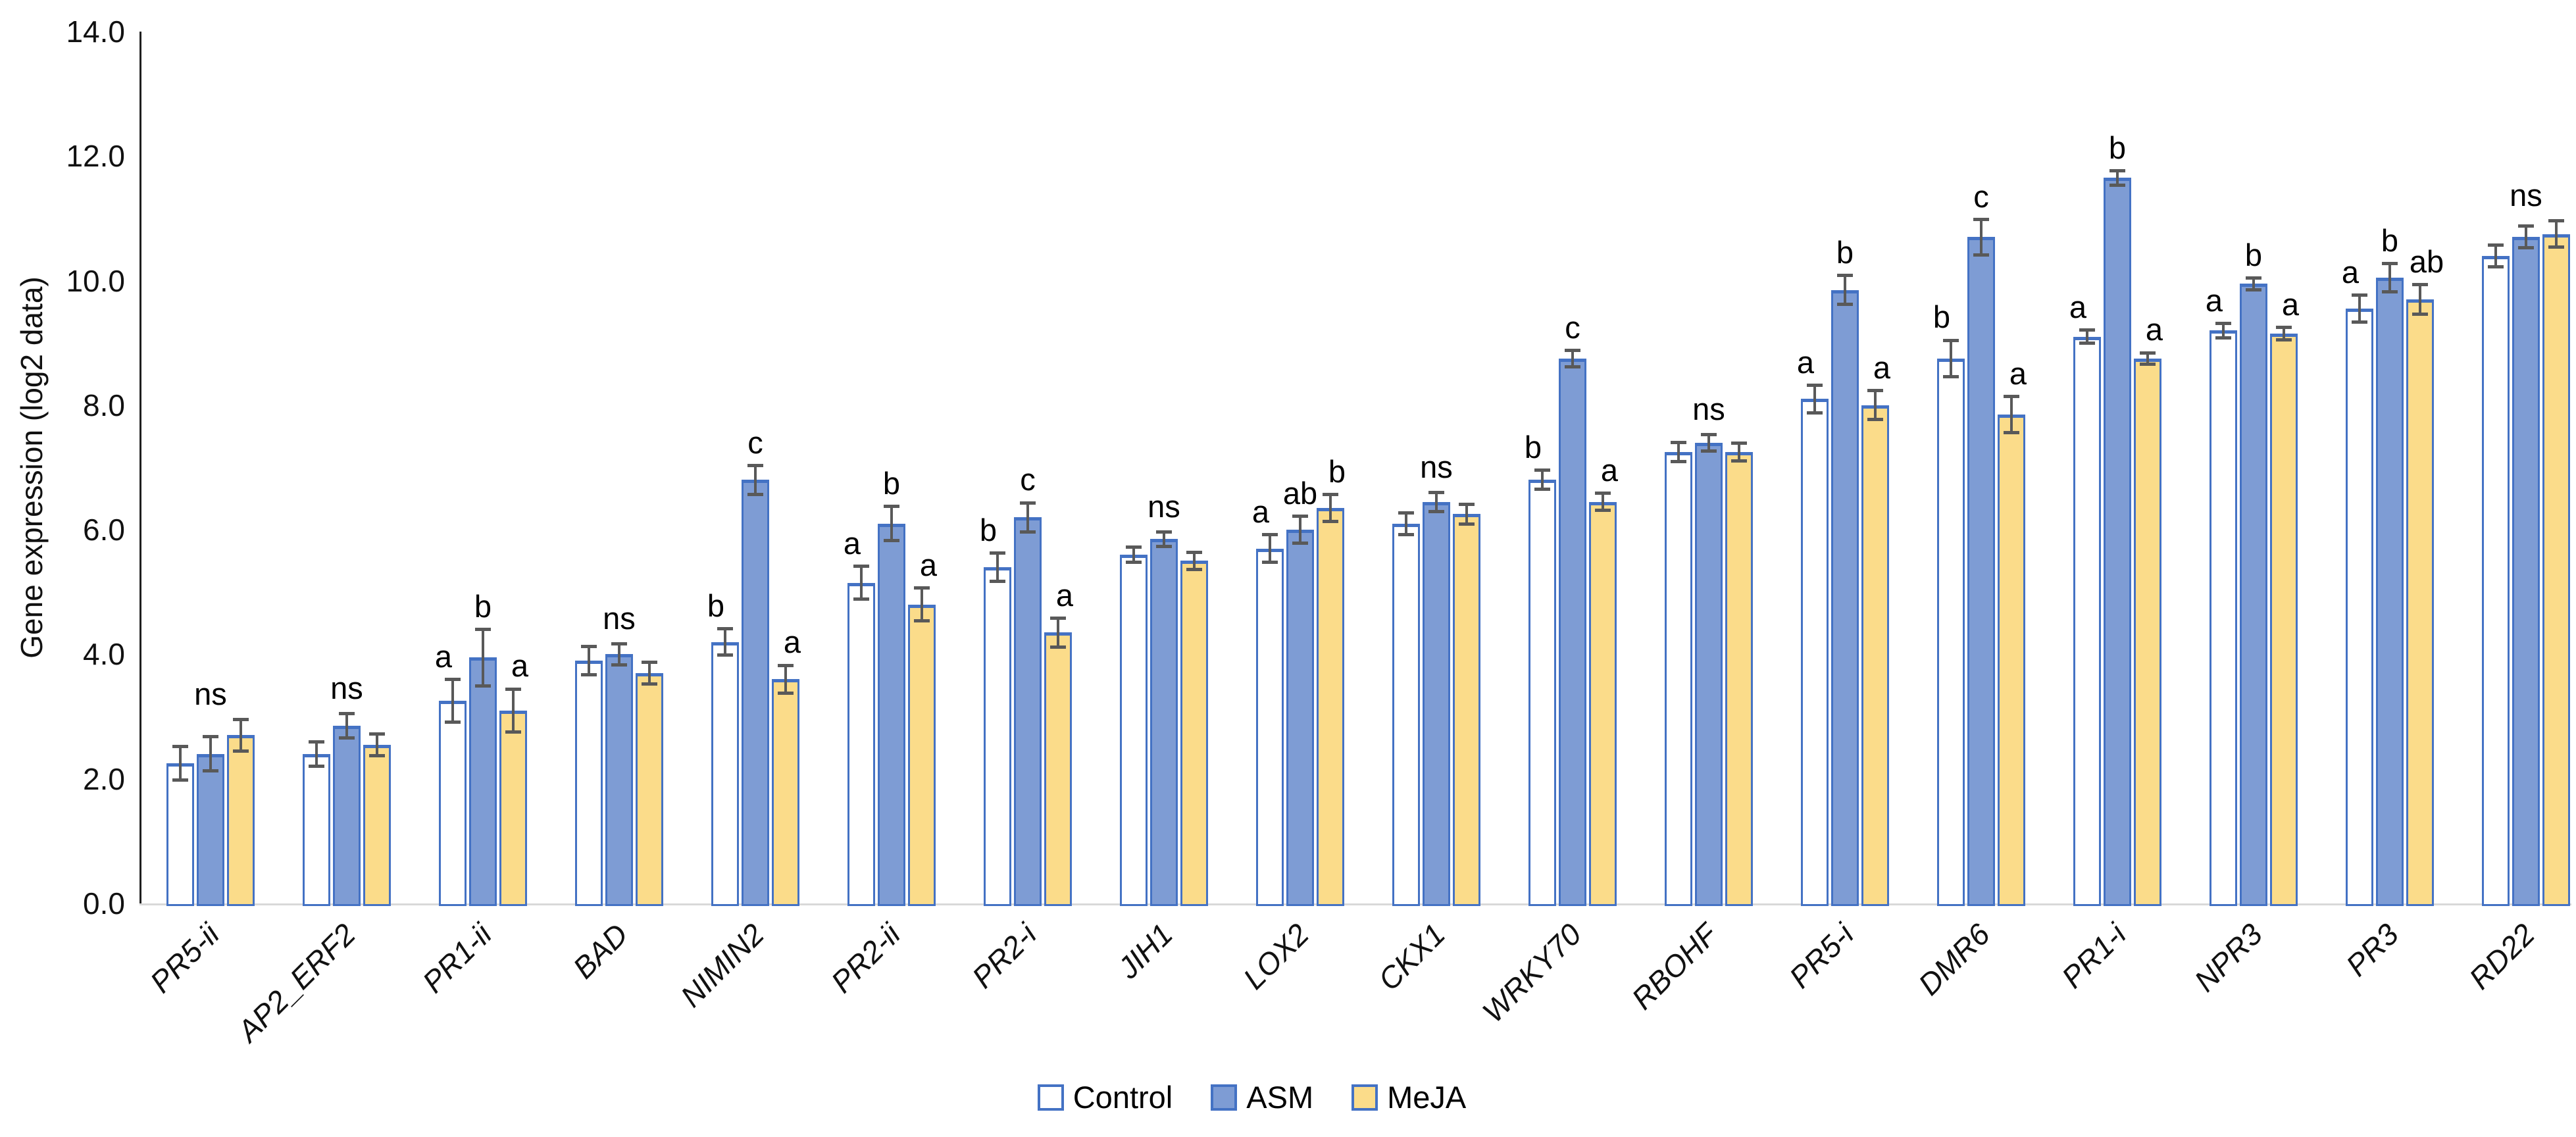 Image resolution: width=2576 pixels, height=1137 pixels. What do you see at coordinates (997, 736) in the screenshot?
I see `bar-control-PR2-i` at bounding box center [997, 736].